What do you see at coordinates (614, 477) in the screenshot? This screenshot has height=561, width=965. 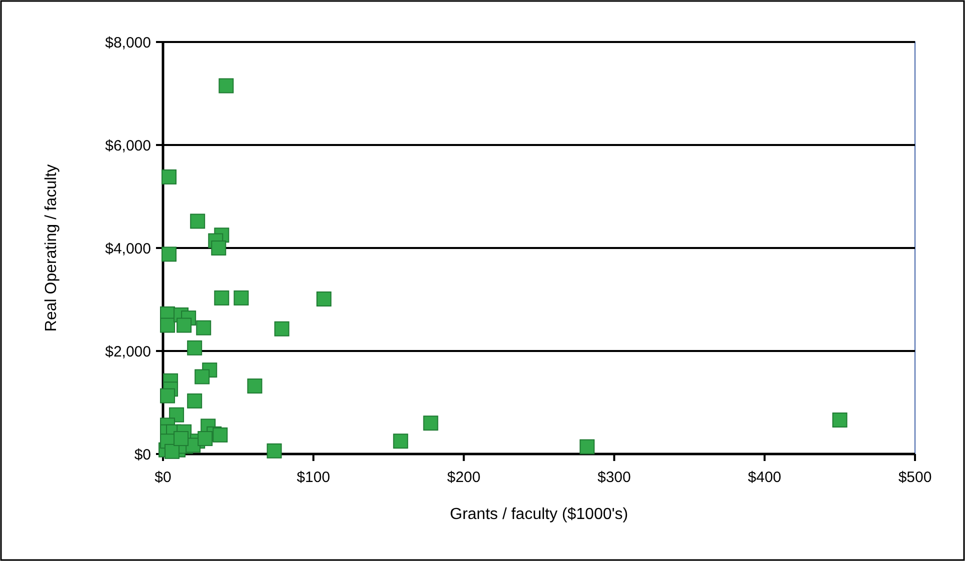 I see `x-tick-label: $300` at bounding box center [614, 477].